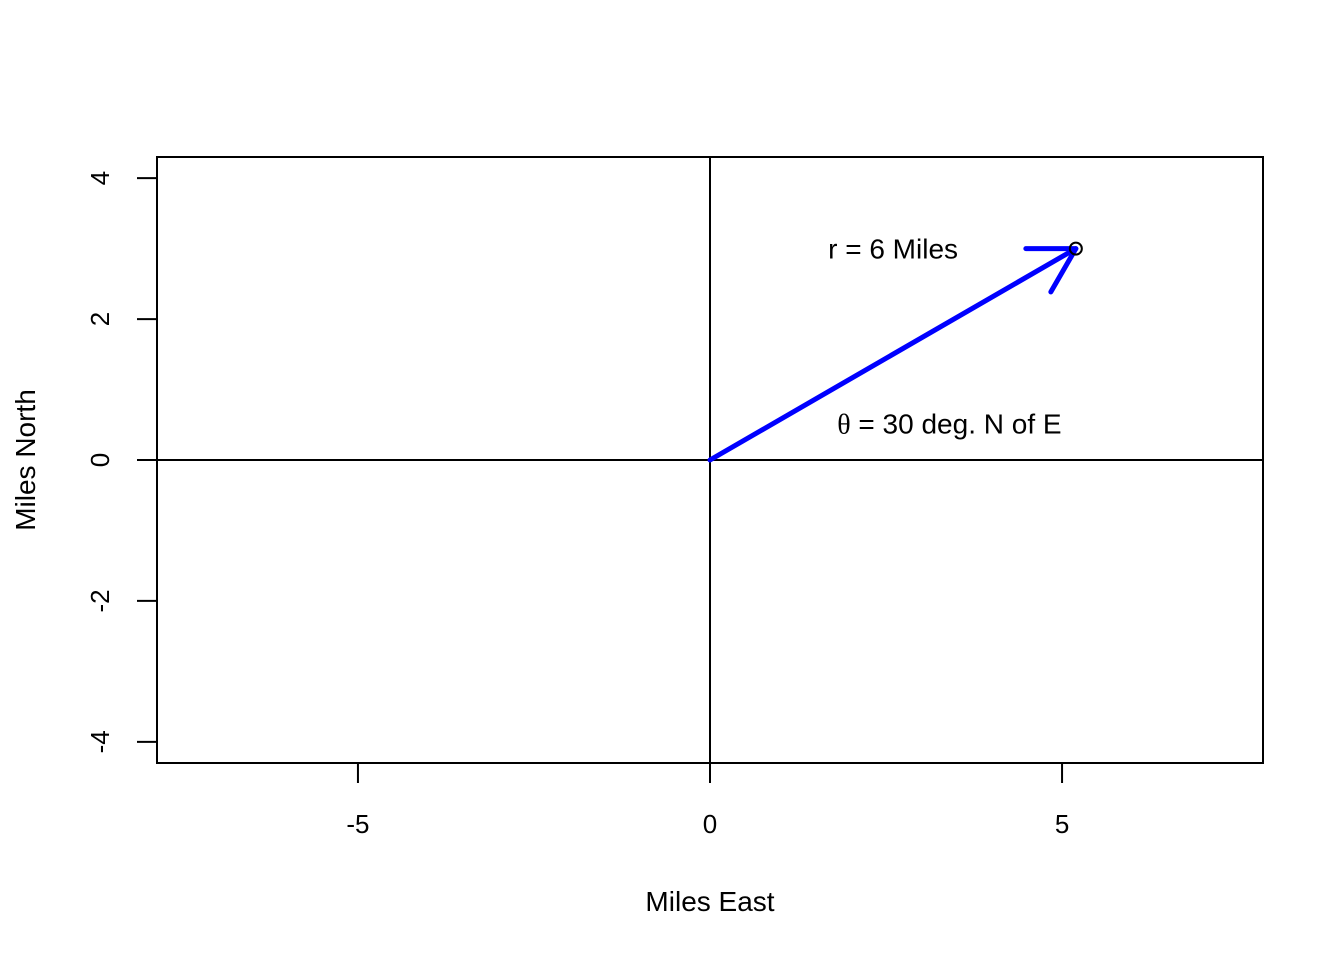 This screenshot has width=1344, height=960. I want to click on y-tick-label: 4, so click(100, 178).